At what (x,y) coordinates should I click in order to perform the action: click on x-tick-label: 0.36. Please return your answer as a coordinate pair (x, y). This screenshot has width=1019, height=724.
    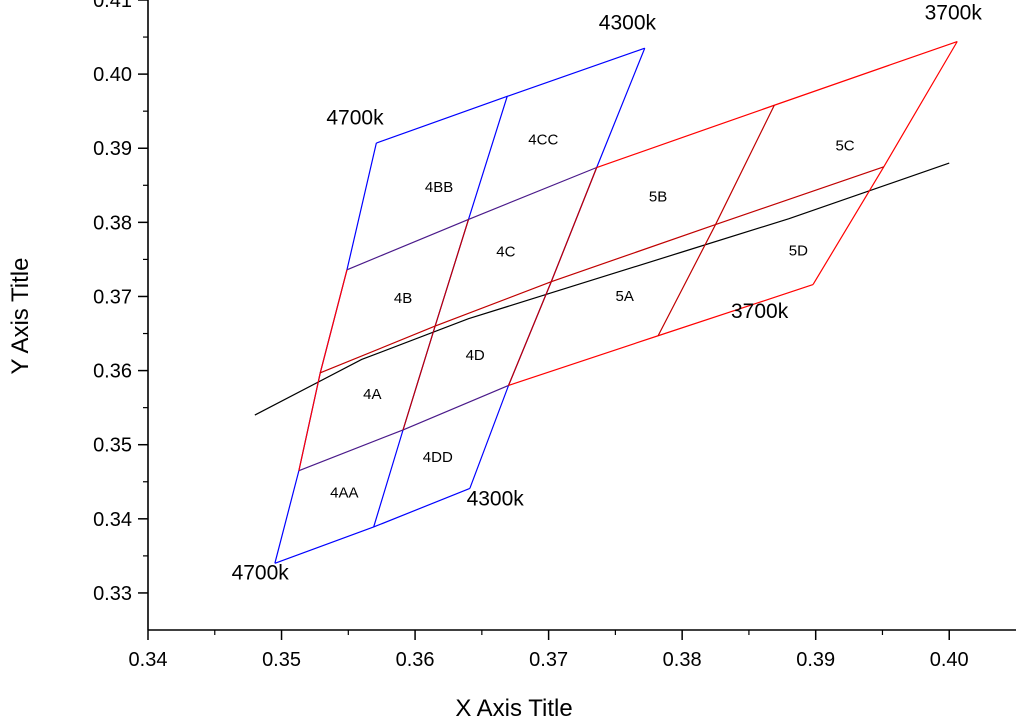
    Looking at the image, I should click on (415, 660).